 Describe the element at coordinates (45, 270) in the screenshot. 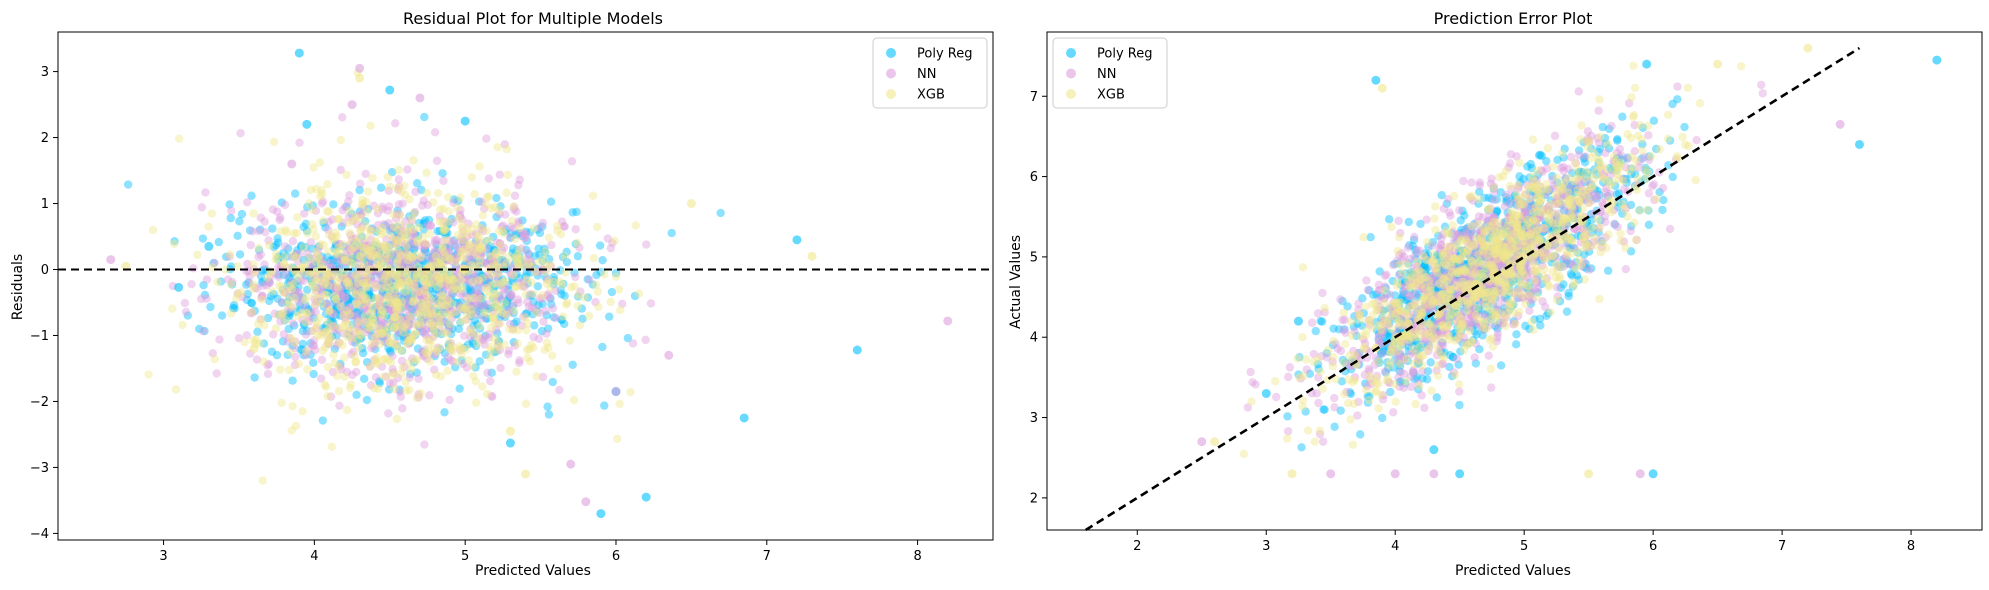

I see `y-tick-label: 0` at that location.